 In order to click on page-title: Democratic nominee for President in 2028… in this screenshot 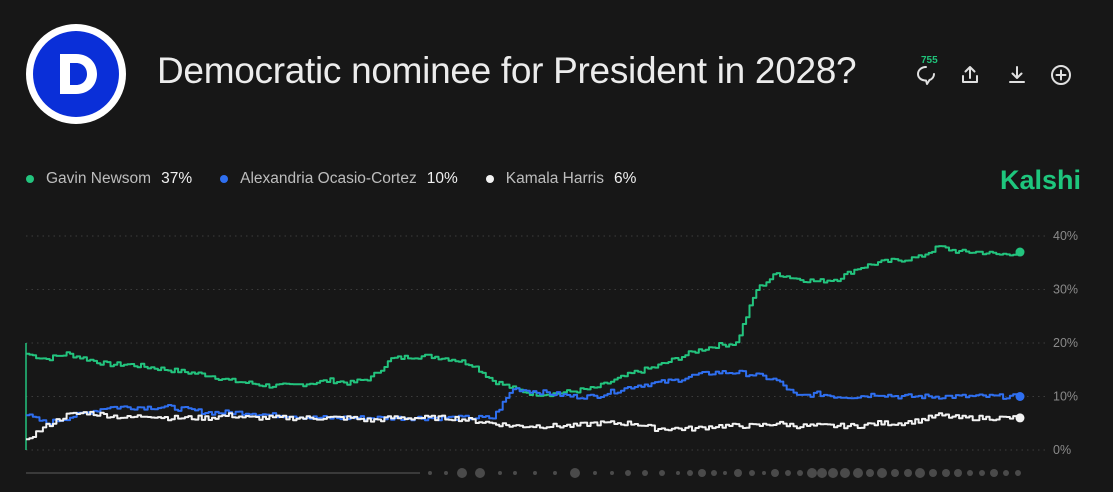, I will do `click(507, 70)`.